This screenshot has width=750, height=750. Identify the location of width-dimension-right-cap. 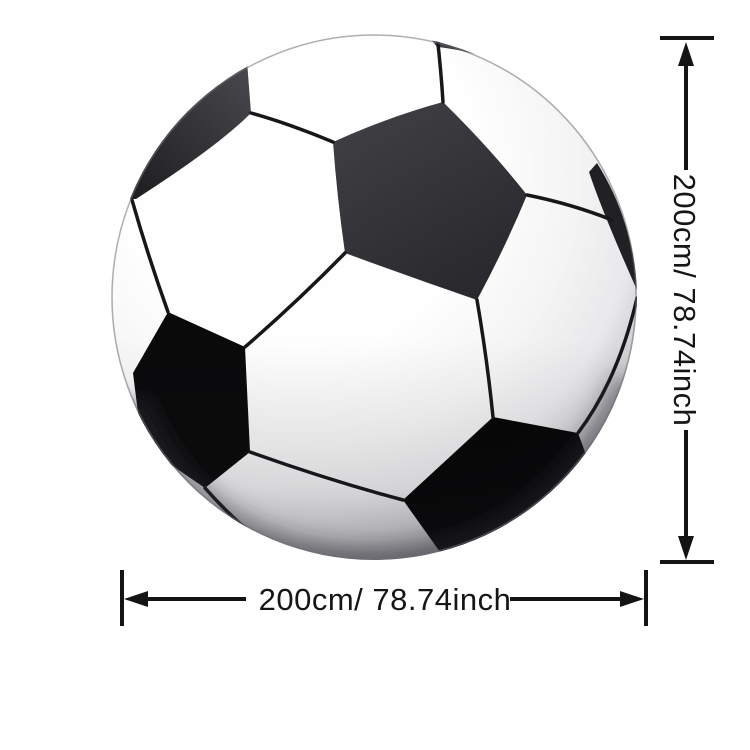
(646, 598).